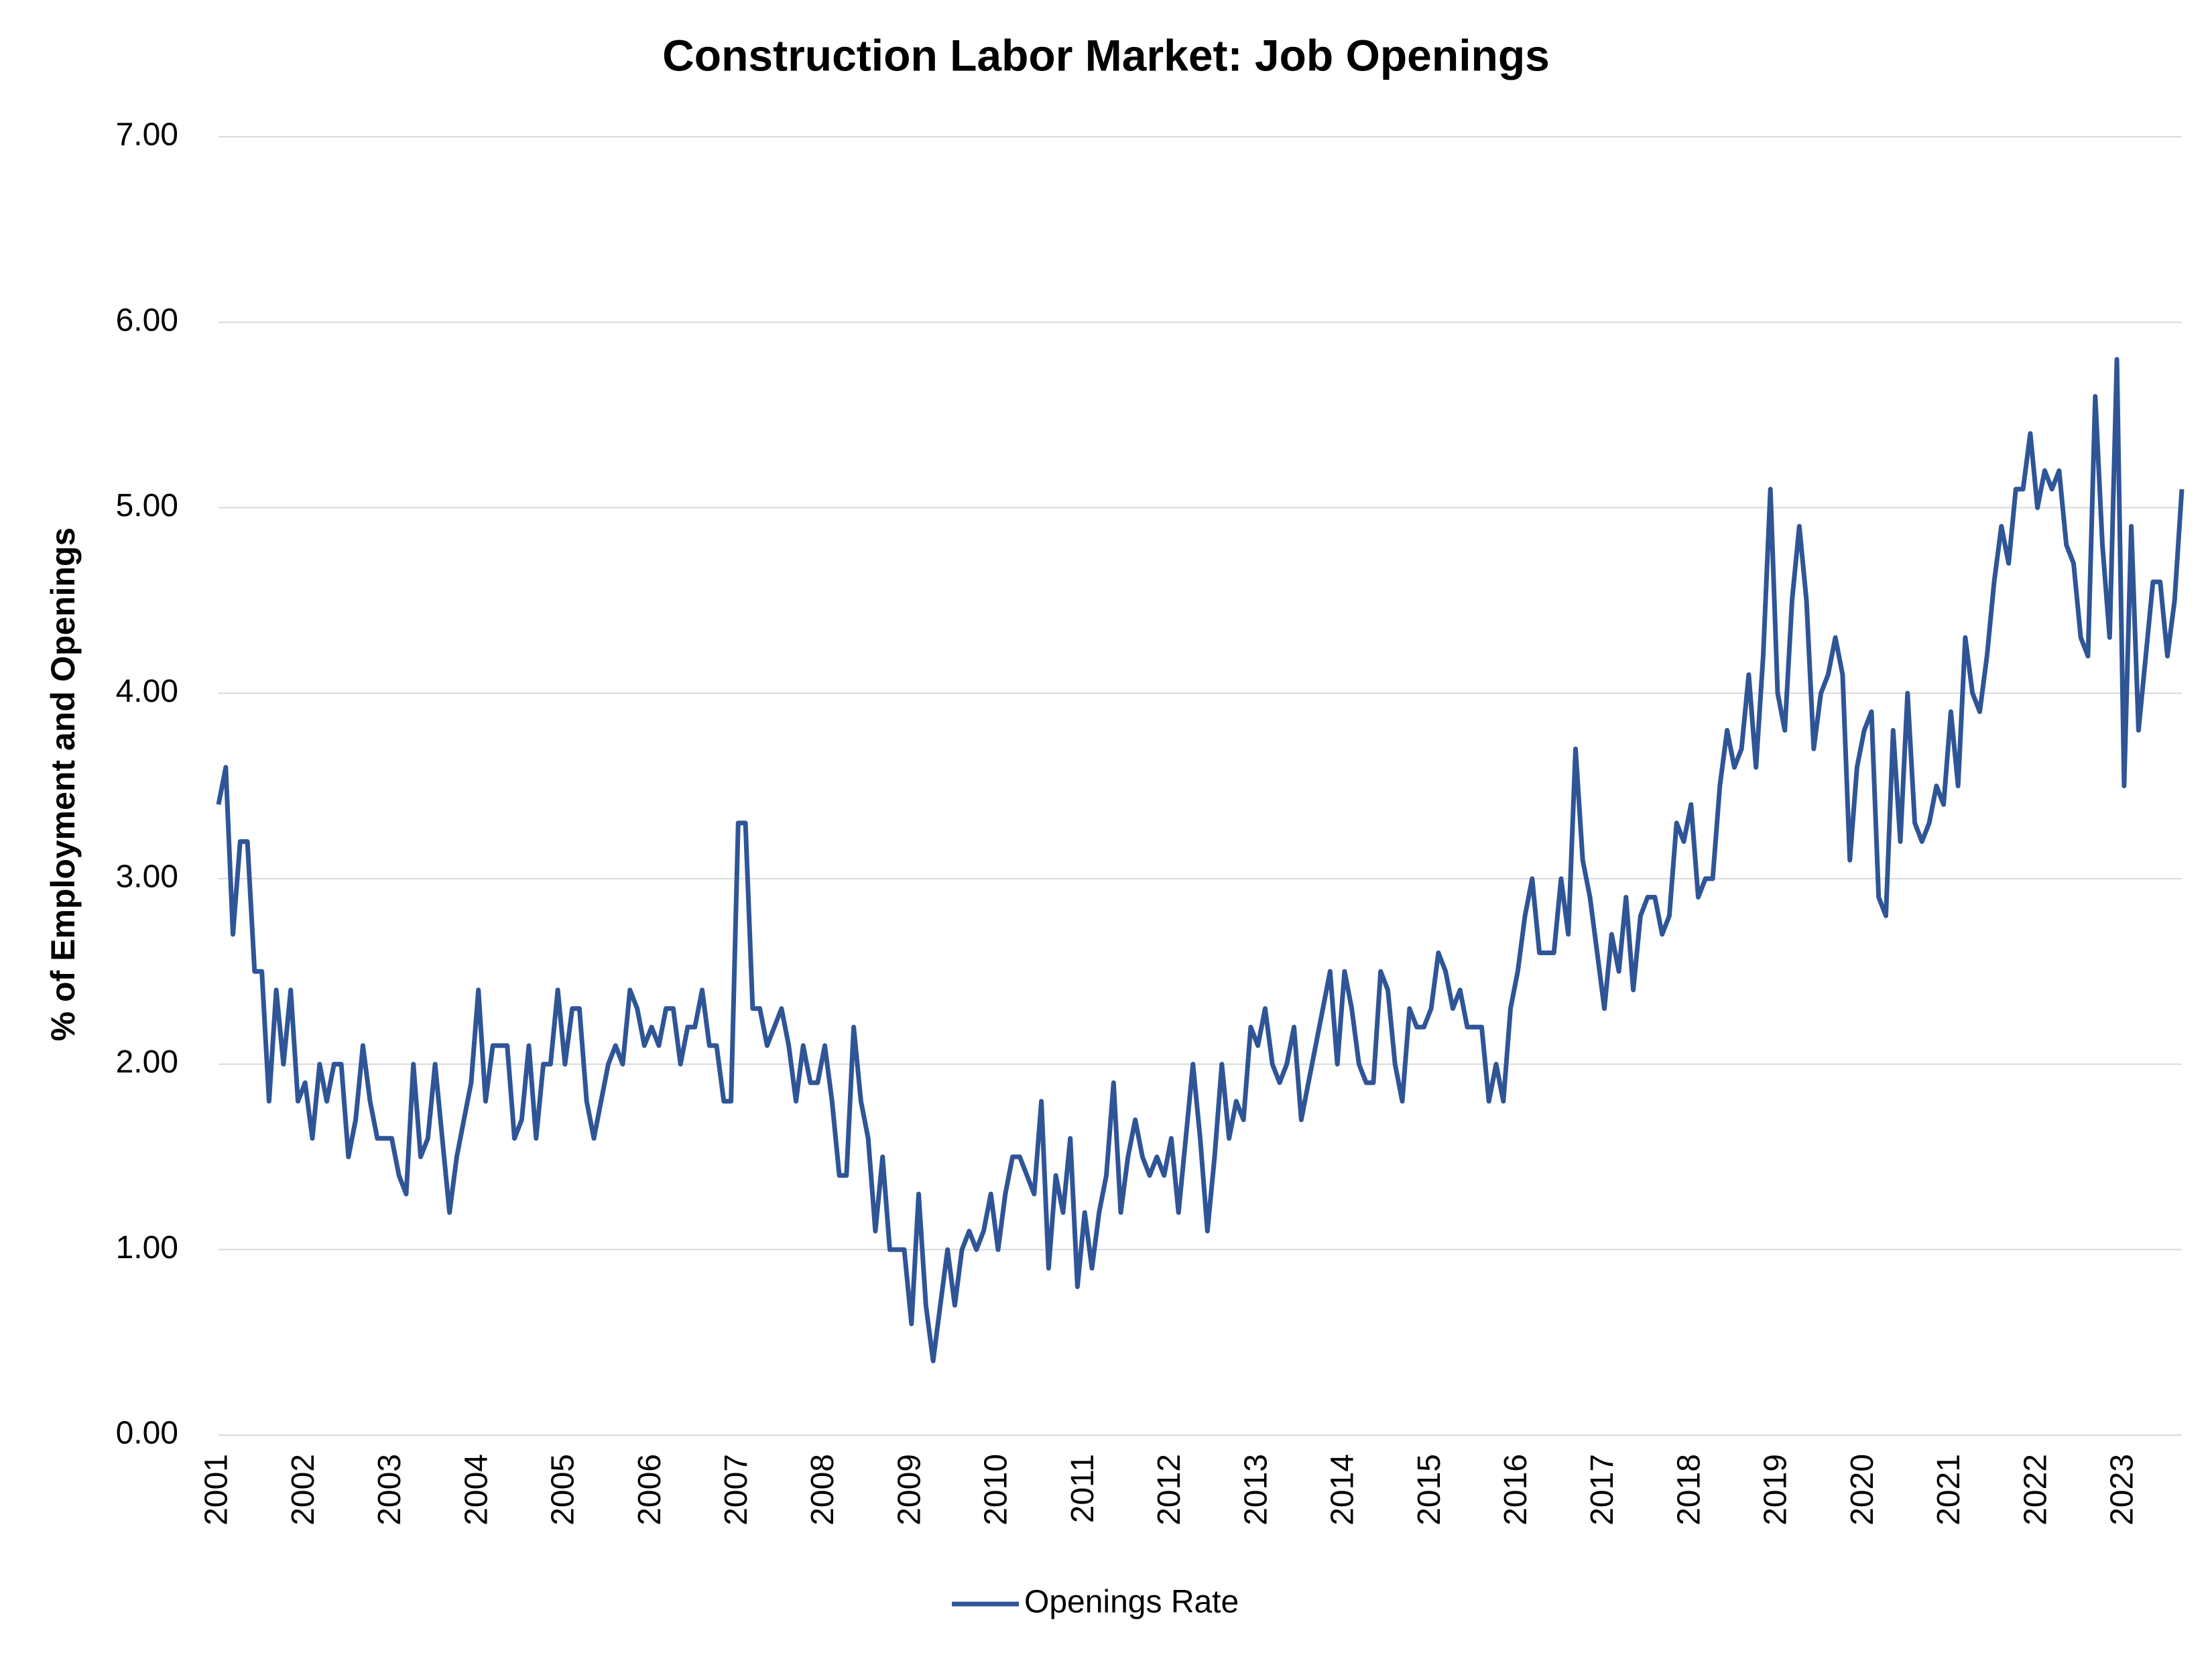 The width and height of the screenshot is (2212, 1659). What do you see at coordinates (1083, 1488) in the screenshot?
I see `x-tick-label: 2011` at bounding box center [1083, 1488].